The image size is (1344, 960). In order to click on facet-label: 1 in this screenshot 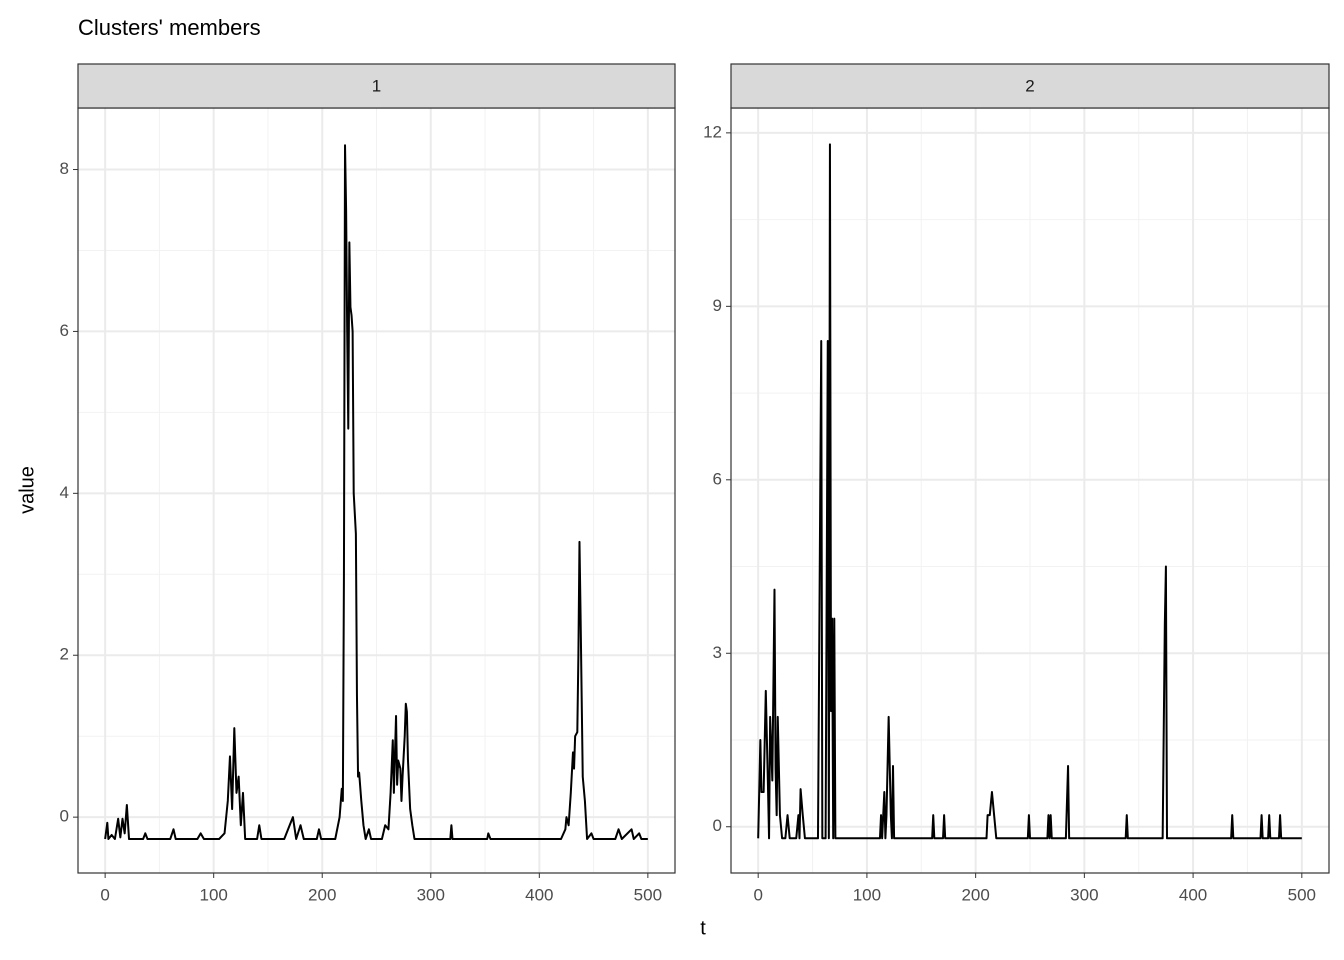, I will do `click(376, 85)`.